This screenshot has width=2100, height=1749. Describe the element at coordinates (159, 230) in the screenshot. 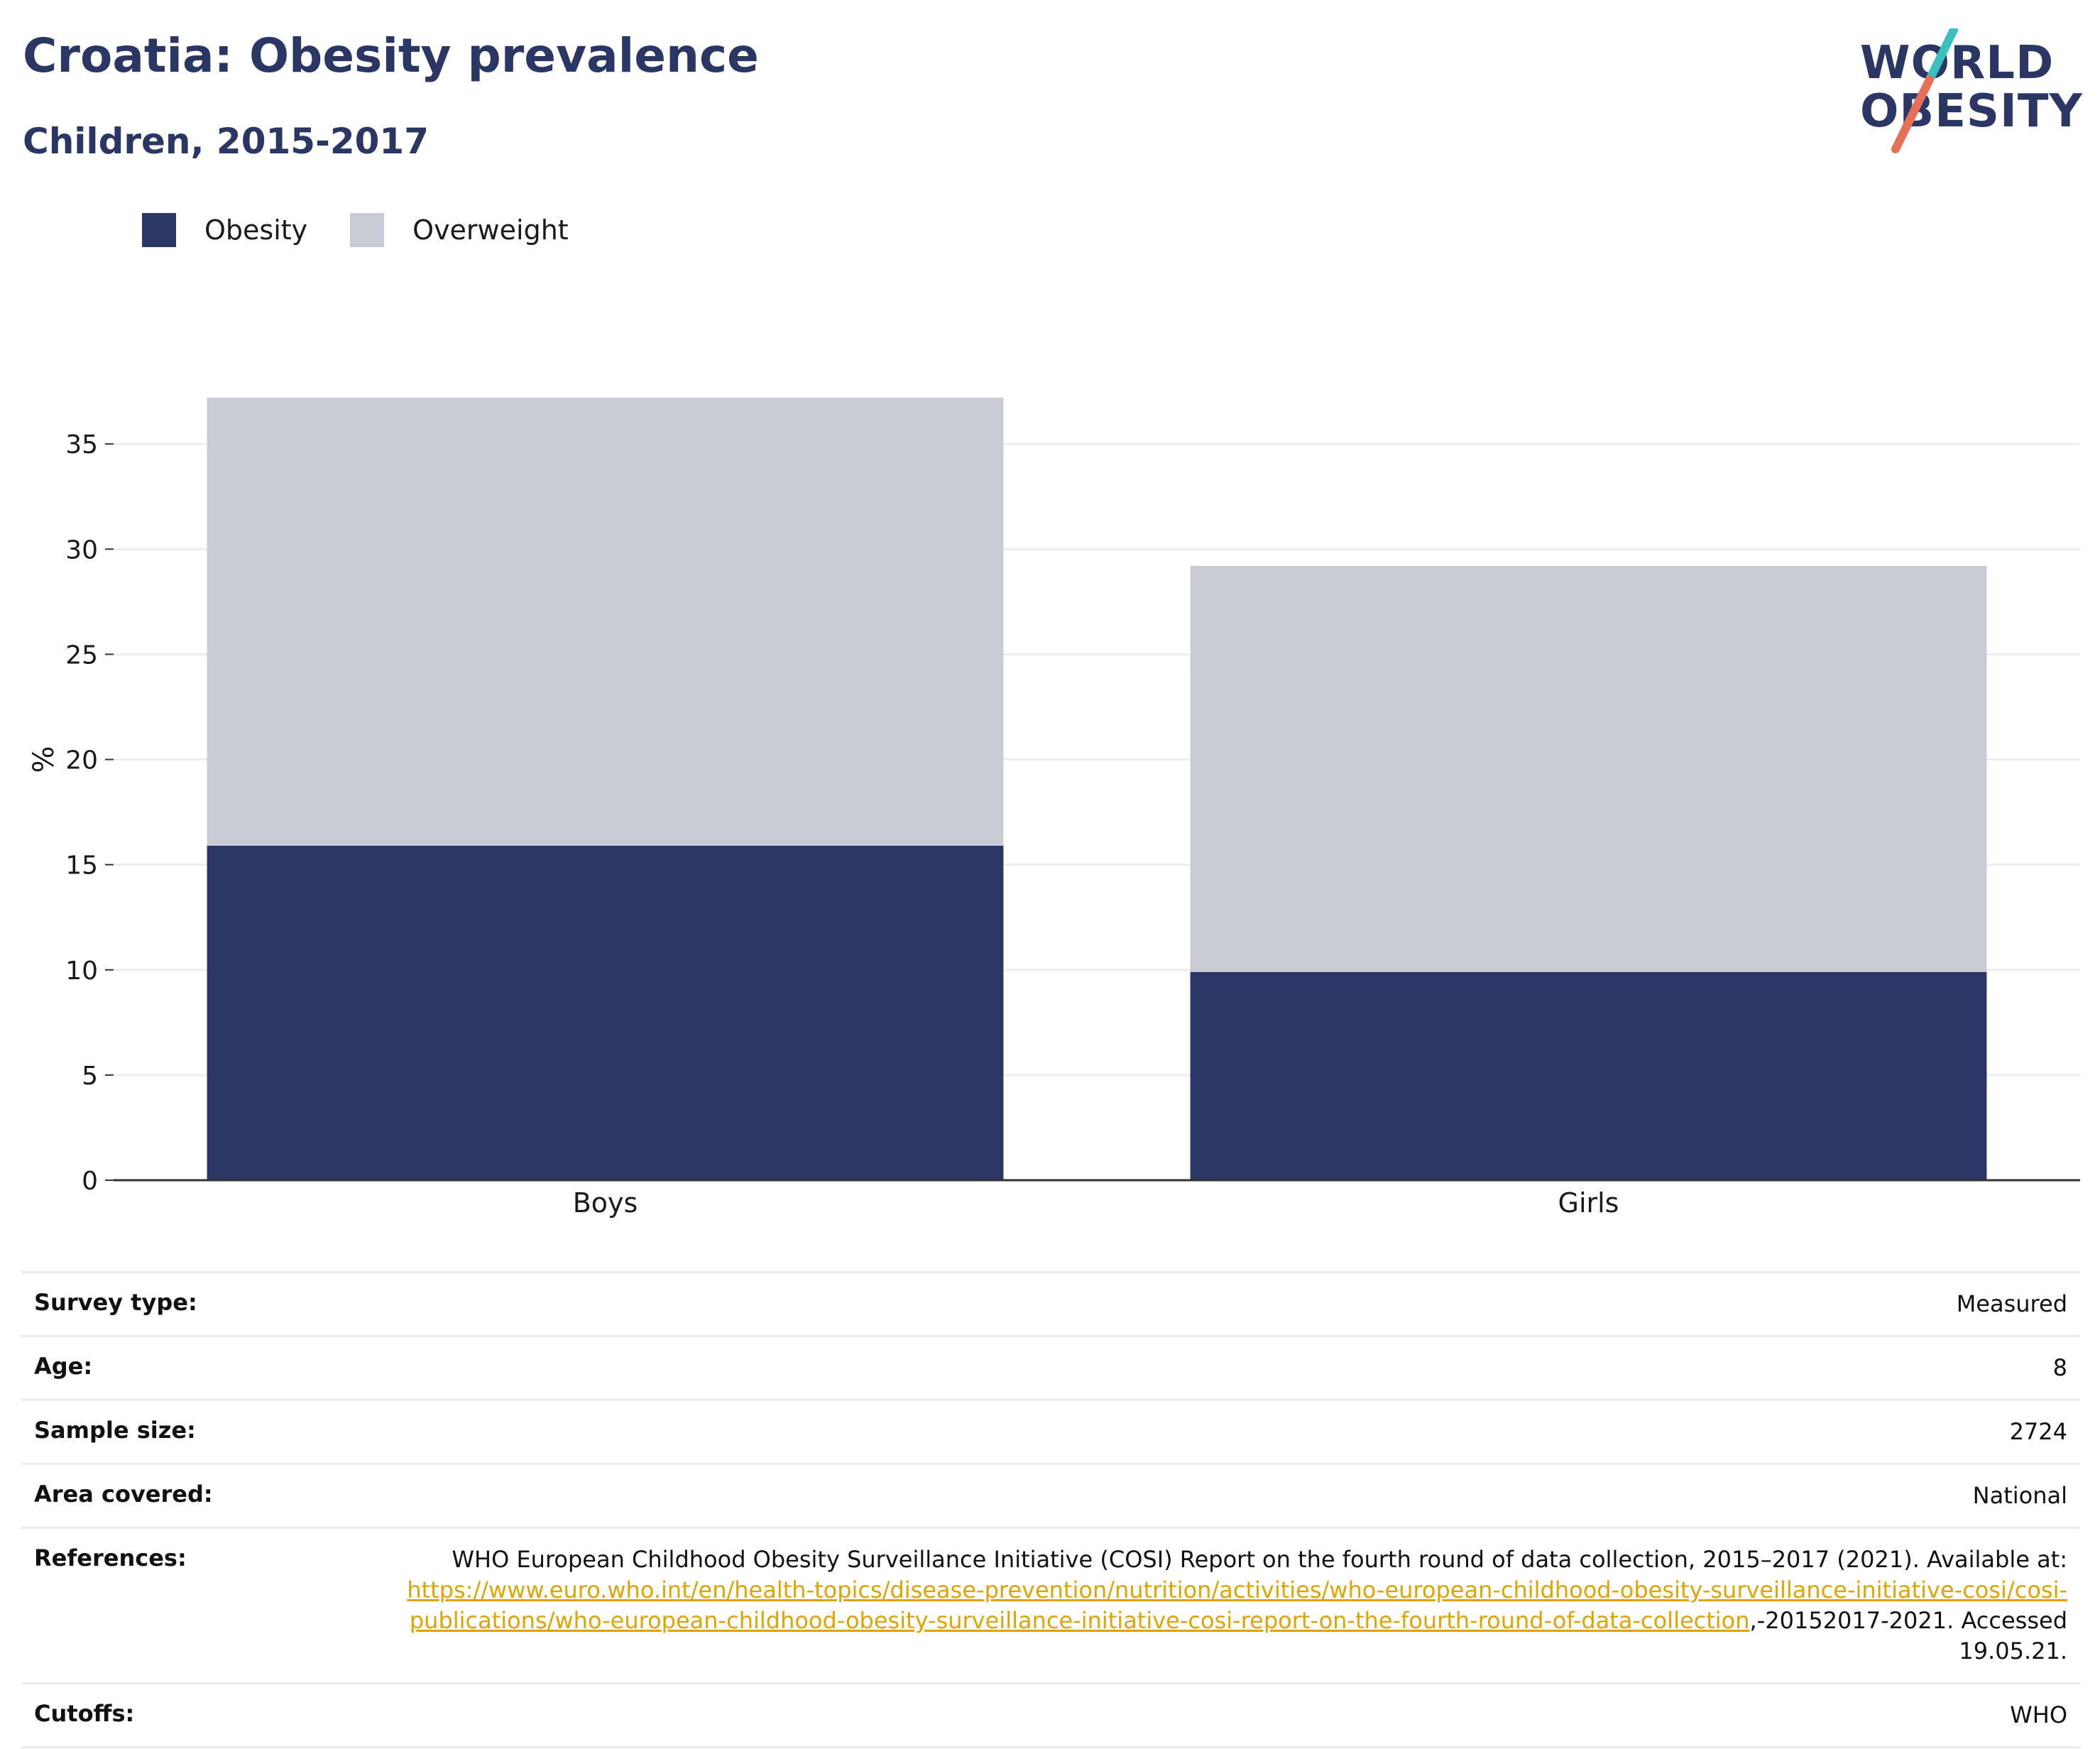

I see `legend-swatch-obesity` at that location.